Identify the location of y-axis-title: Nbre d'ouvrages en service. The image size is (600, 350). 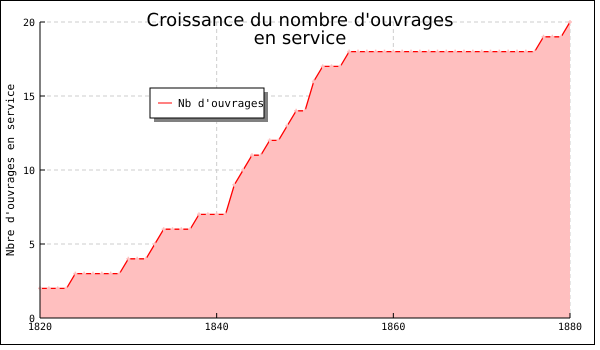
(10, 170).